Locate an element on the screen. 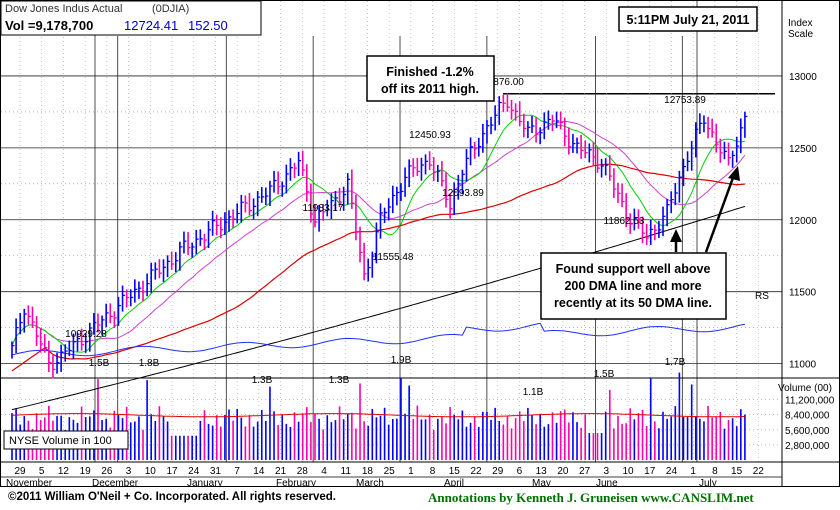  price-tick-label: 12500 is located at coordinates (803, 149).